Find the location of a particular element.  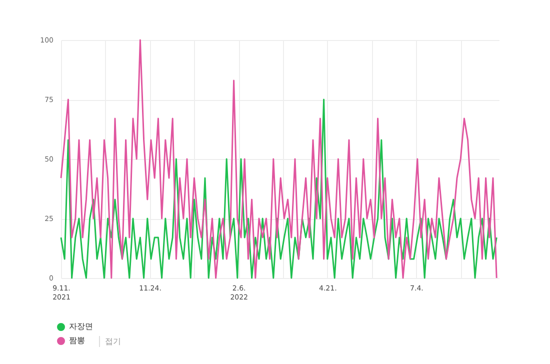

text: 접기 is located at coordinates (110, 341).